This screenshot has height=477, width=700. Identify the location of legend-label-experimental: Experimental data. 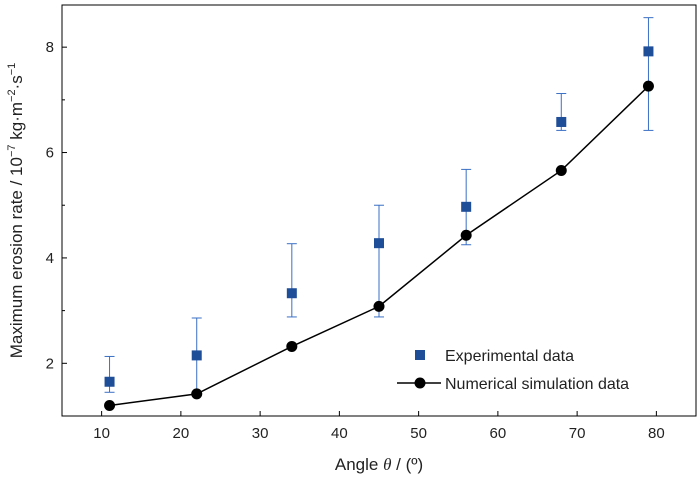
(509, 356).